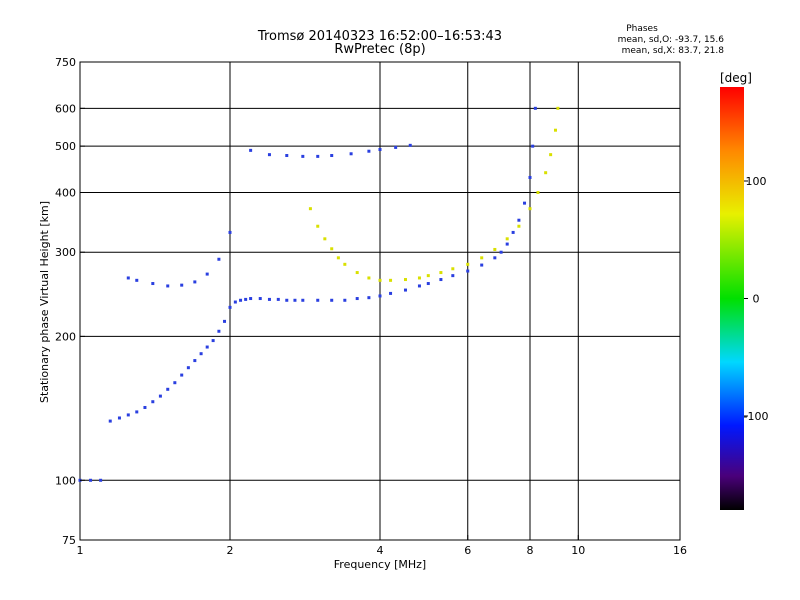 This screenshot has height=600, width=800. I want to click on y-tick-label: 200, so click(65, 336).